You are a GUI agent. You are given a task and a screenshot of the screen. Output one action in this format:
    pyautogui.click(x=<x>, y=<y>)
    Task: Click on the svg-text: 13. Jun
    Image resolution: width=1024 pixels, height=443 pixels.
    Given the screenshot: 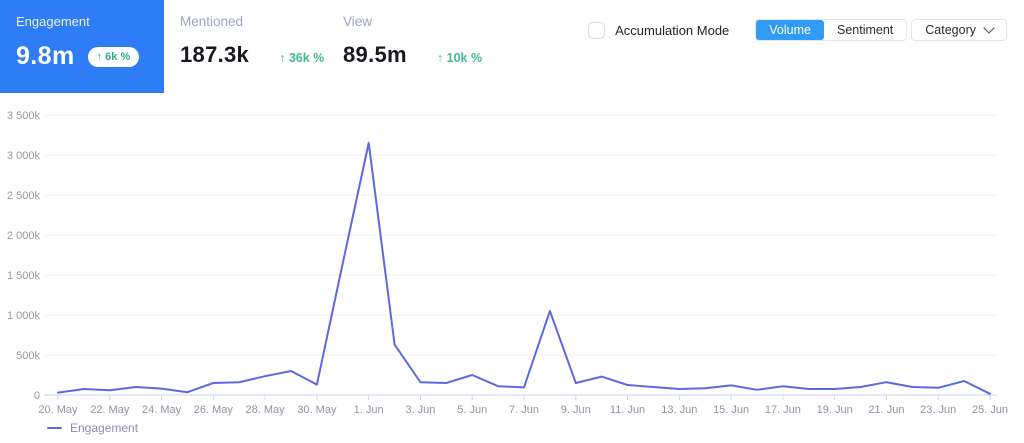 What is the action you would take?
    pyautogui.click(x=679, y=410)
    